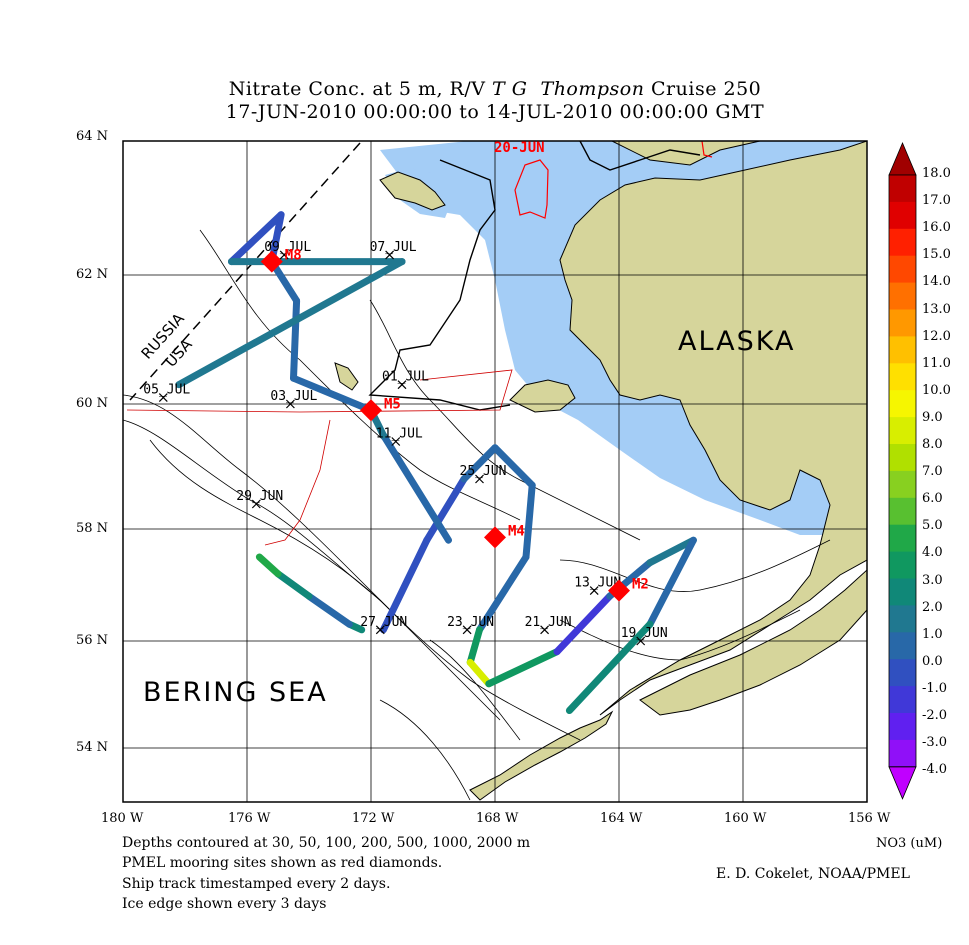 This screenshot has height=945, width=969. What do you see at coordinates (92, 640) in the screenshot?
I see `lat-label-56: 56 N` at bounding box center [92, 640].